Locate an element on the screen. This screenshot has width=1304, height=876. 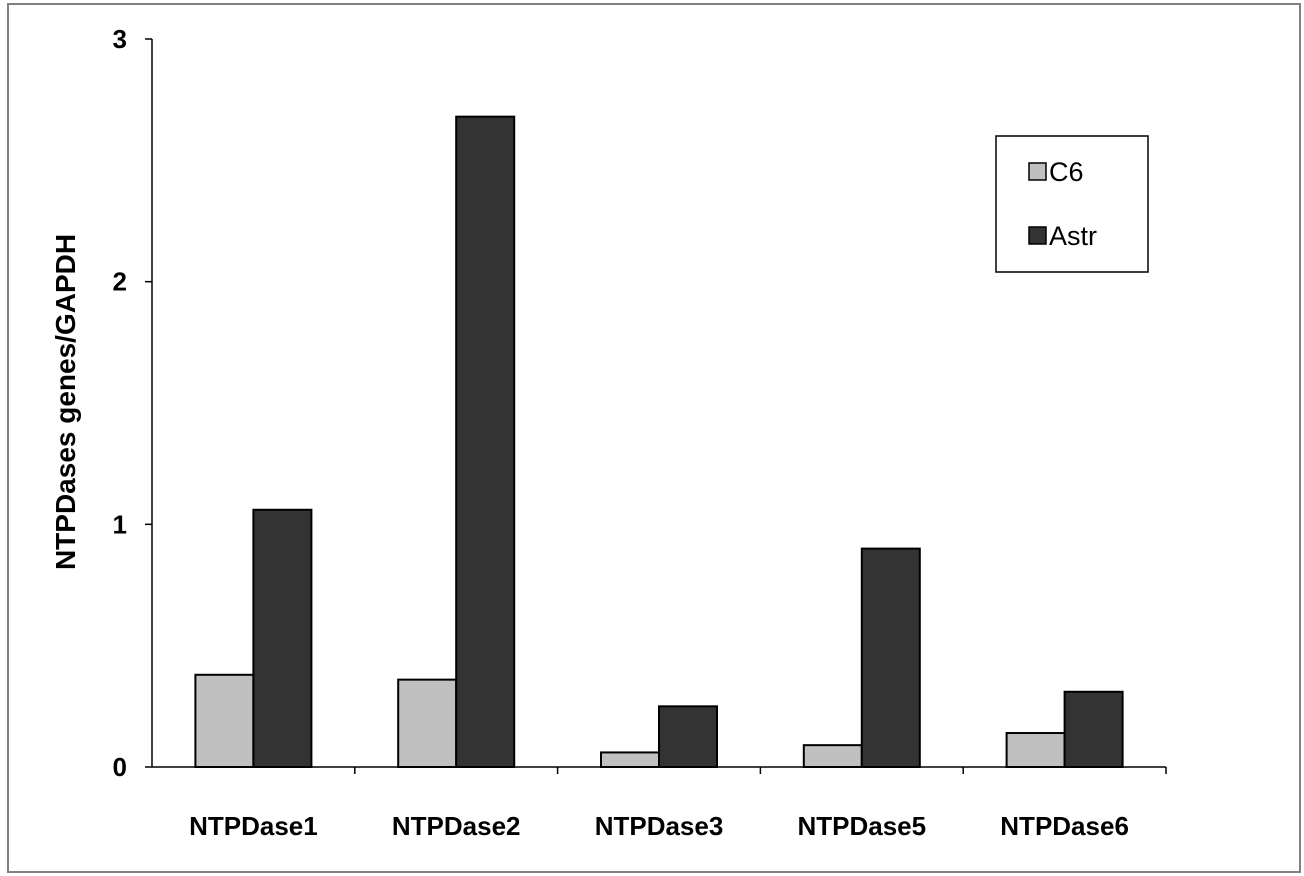
legend-swatch-c6 is located at coordinates (1037, 171).